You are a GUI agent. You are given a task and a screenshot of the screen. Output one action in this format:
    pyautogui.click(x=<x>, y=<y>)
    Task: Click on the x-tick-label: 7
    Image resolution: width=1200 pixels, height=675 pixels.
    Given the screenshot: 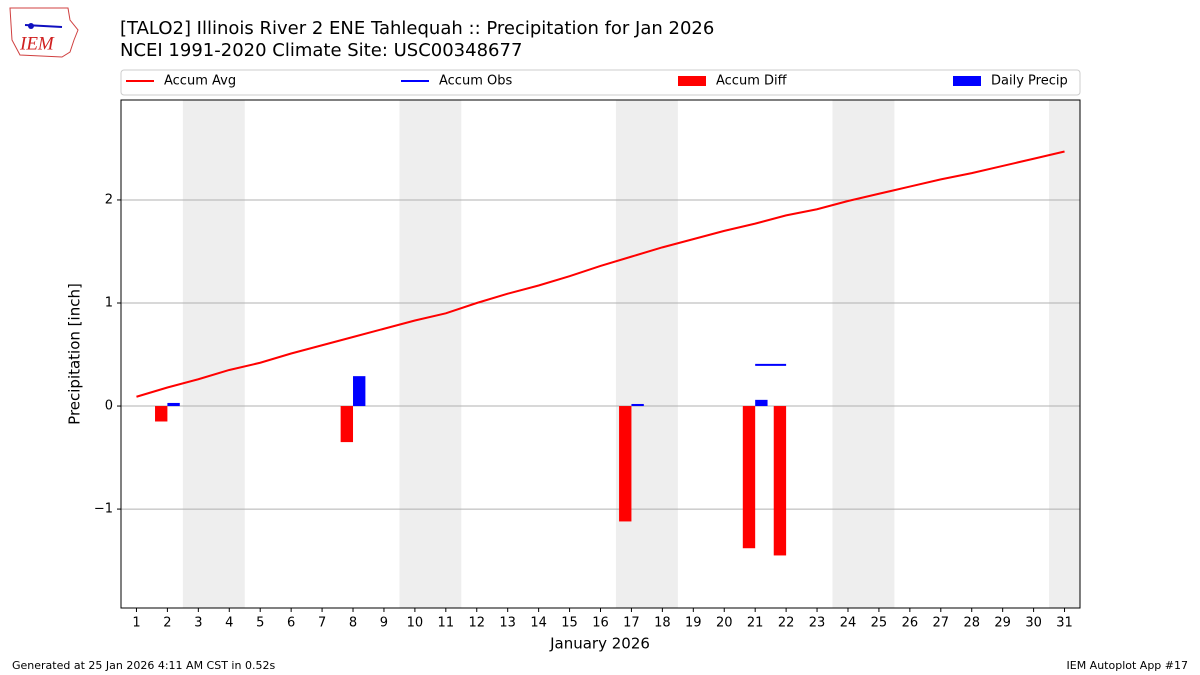 What is the action you would take?
    pyautogui.click(x=322, y=623)
    